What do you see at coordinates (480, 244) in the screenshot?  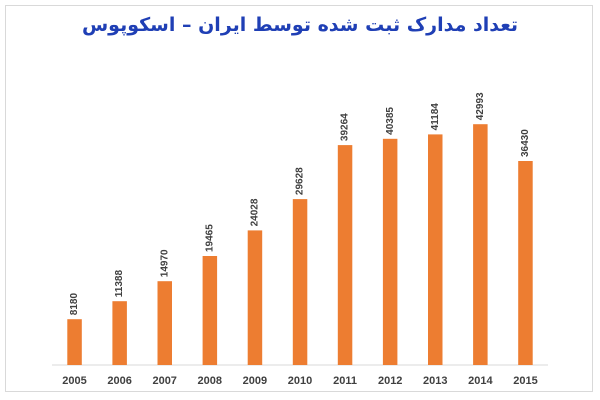 I see `bar-2014` at bounding box center [480, 244].